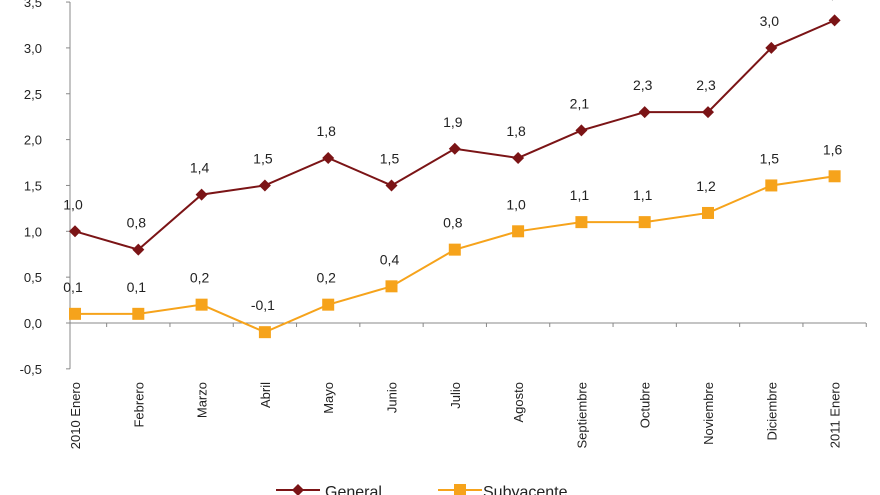 This screenshot has width=880, height=495. What do you see at coordinates (580, 103) in the screenshot?
I see `data-label: 2,1` at bounding box center [580, 103].